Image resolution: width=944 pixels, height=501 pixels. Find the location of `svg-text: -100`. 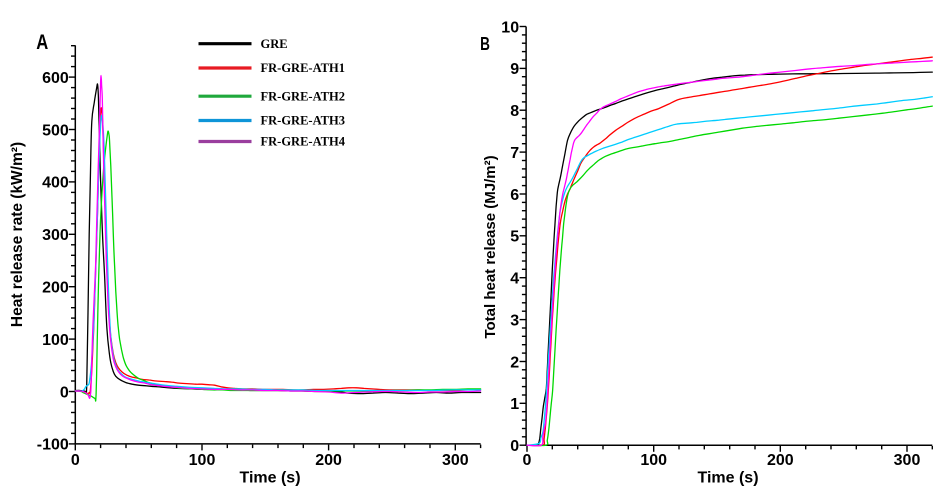

svg-text: -100 is located at coordinates (53, 445).